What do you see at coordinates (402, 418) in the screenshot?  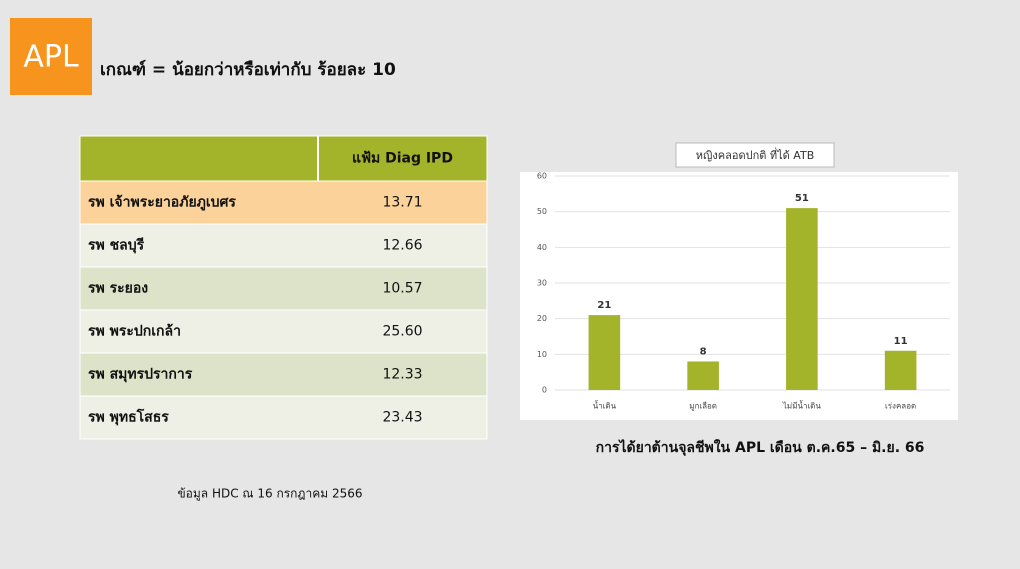 I see `row-value: 23.43` at bounding box center [402, 418].